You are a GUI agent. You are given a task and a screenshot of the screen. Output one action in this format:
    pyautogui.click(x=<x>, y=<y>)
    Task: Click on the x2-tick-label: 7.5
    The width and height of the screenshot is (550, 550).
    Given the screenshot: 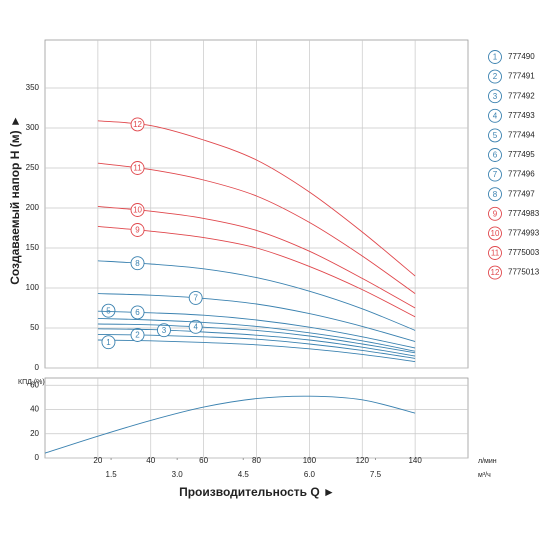 What is the action you would take?
    pyautogui.click(x=376, y=474)
    